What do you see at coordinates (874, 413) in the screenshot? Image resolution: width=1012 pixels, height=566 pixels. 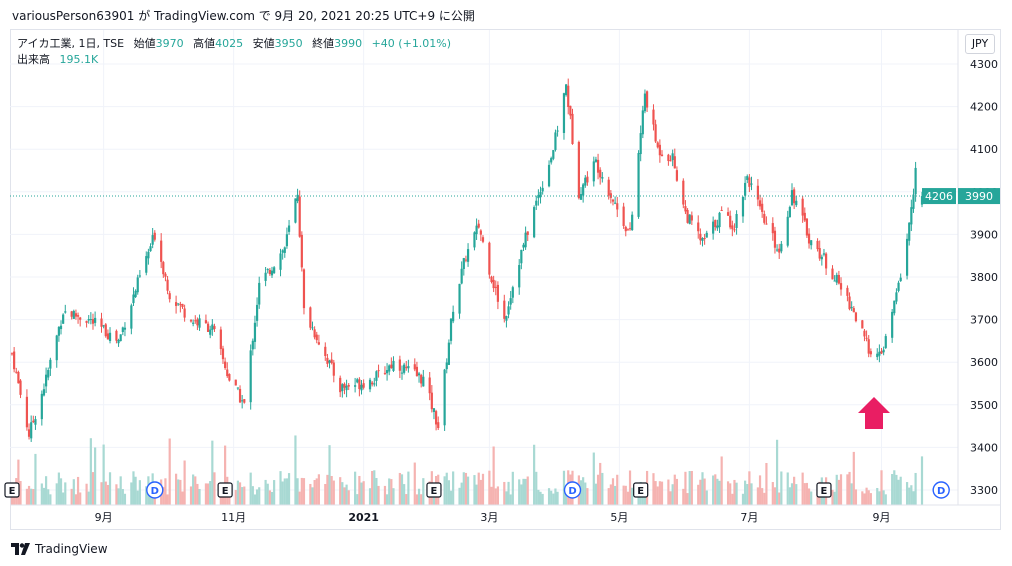 I see `arrow-up-icon` at bounding box center [874, 413].